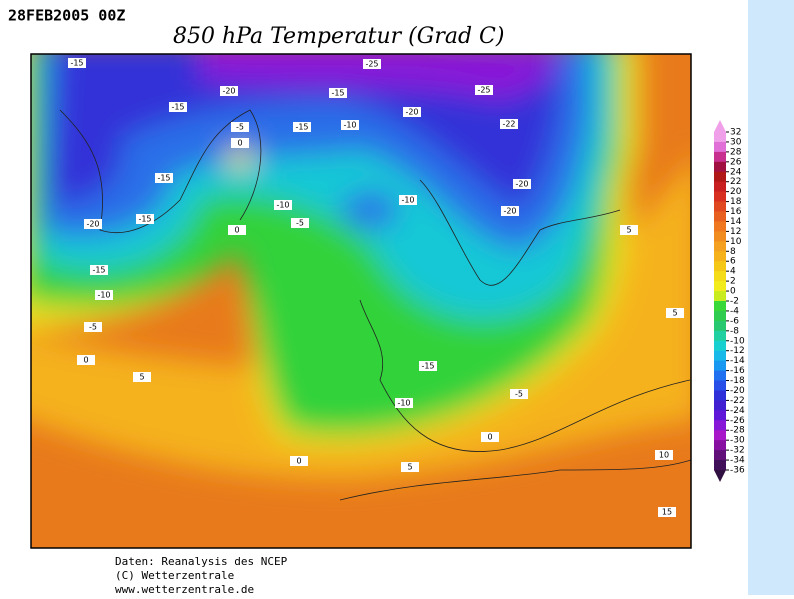  What do you see at coordinates (737, 381) in the screenshot?
I see `colorbar-label: -18` at bounding box center [737, 381].